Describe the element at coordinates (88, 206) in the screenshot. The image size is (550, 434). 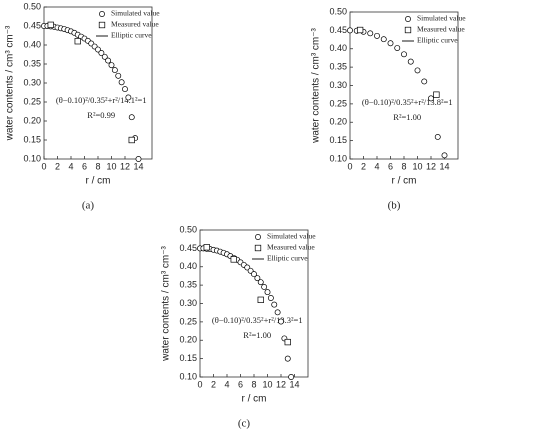
I see `panel-label: (a)` at that location.